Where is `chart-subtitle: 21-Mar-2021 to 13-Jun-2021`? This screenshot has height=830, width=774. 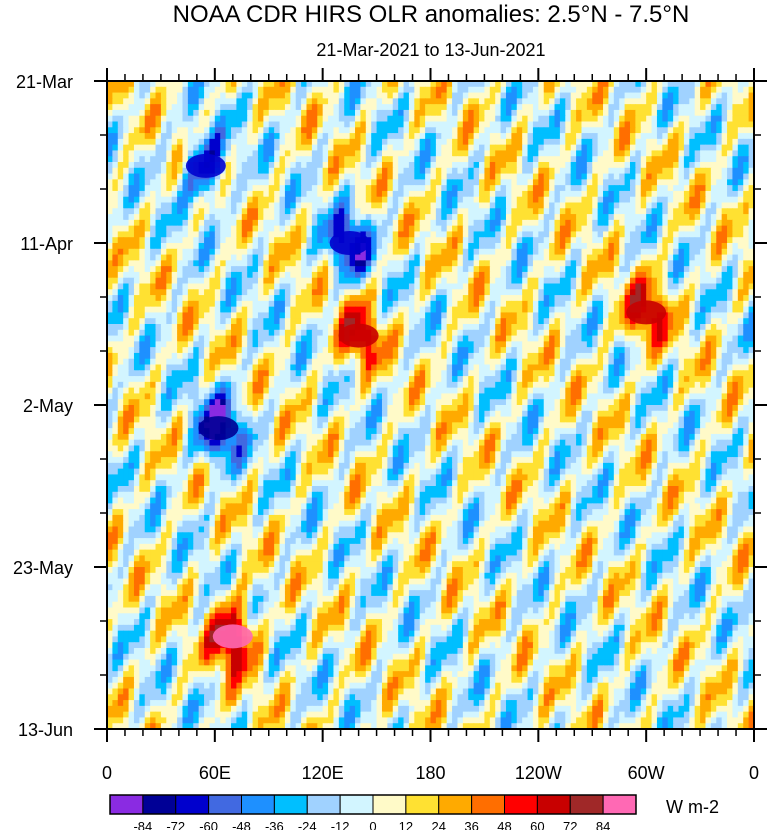 chart-subtitle: 21-Mar-2021 to 13-Jun-2021 is located at coordinates (431, 50).